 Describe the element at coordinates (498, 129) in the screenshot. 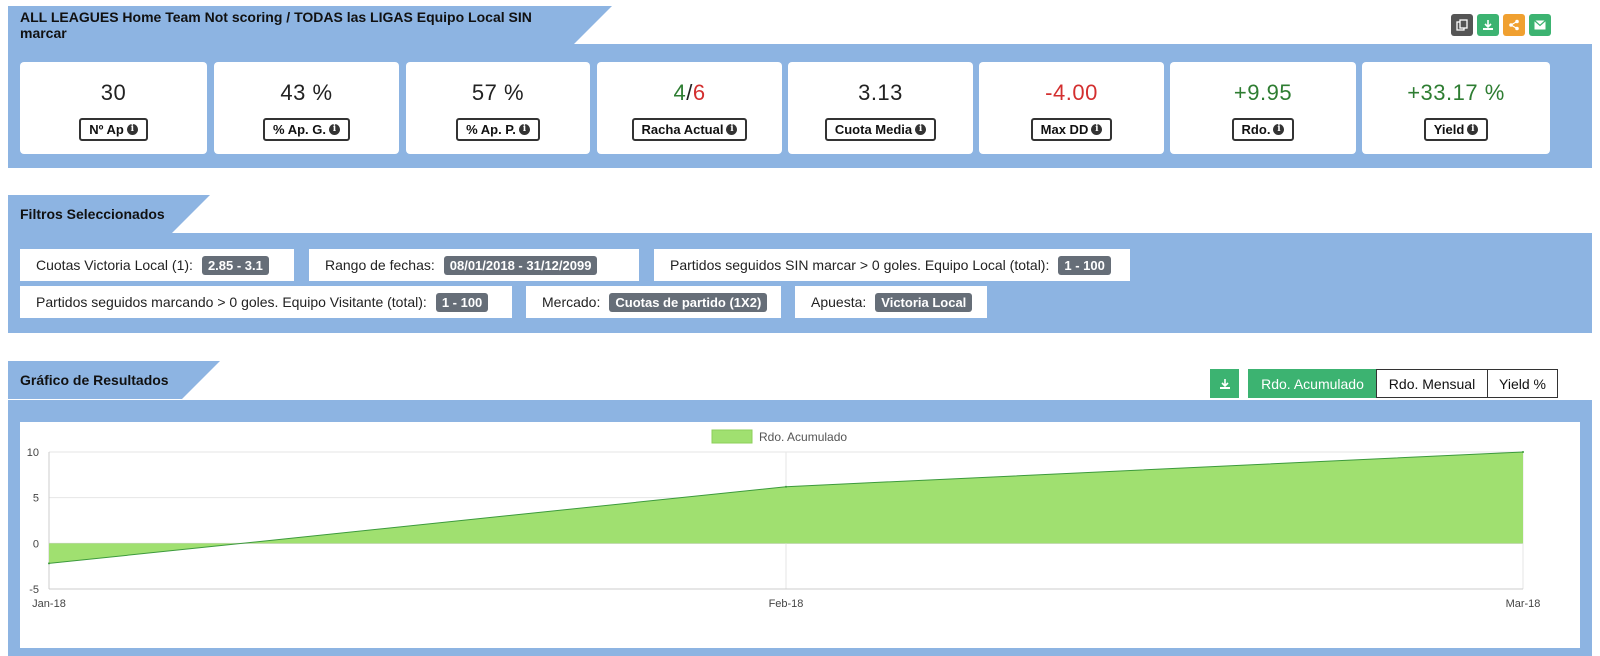

I see `stat-label: % Ap. P. i` at that location.